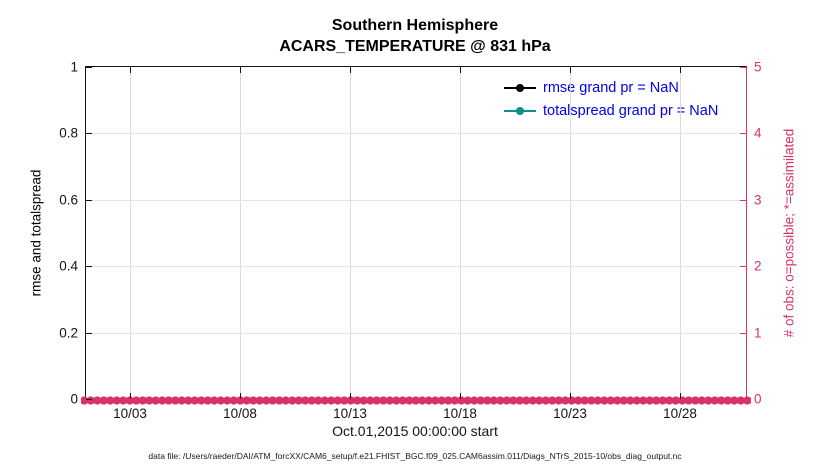 Image resolution: width=830 pixels, height=470 pixels. What do you see at coordinates (680, 413) in the screenshot?
I see `x-tick-label: 10/28` at bounding box center [680, 413].